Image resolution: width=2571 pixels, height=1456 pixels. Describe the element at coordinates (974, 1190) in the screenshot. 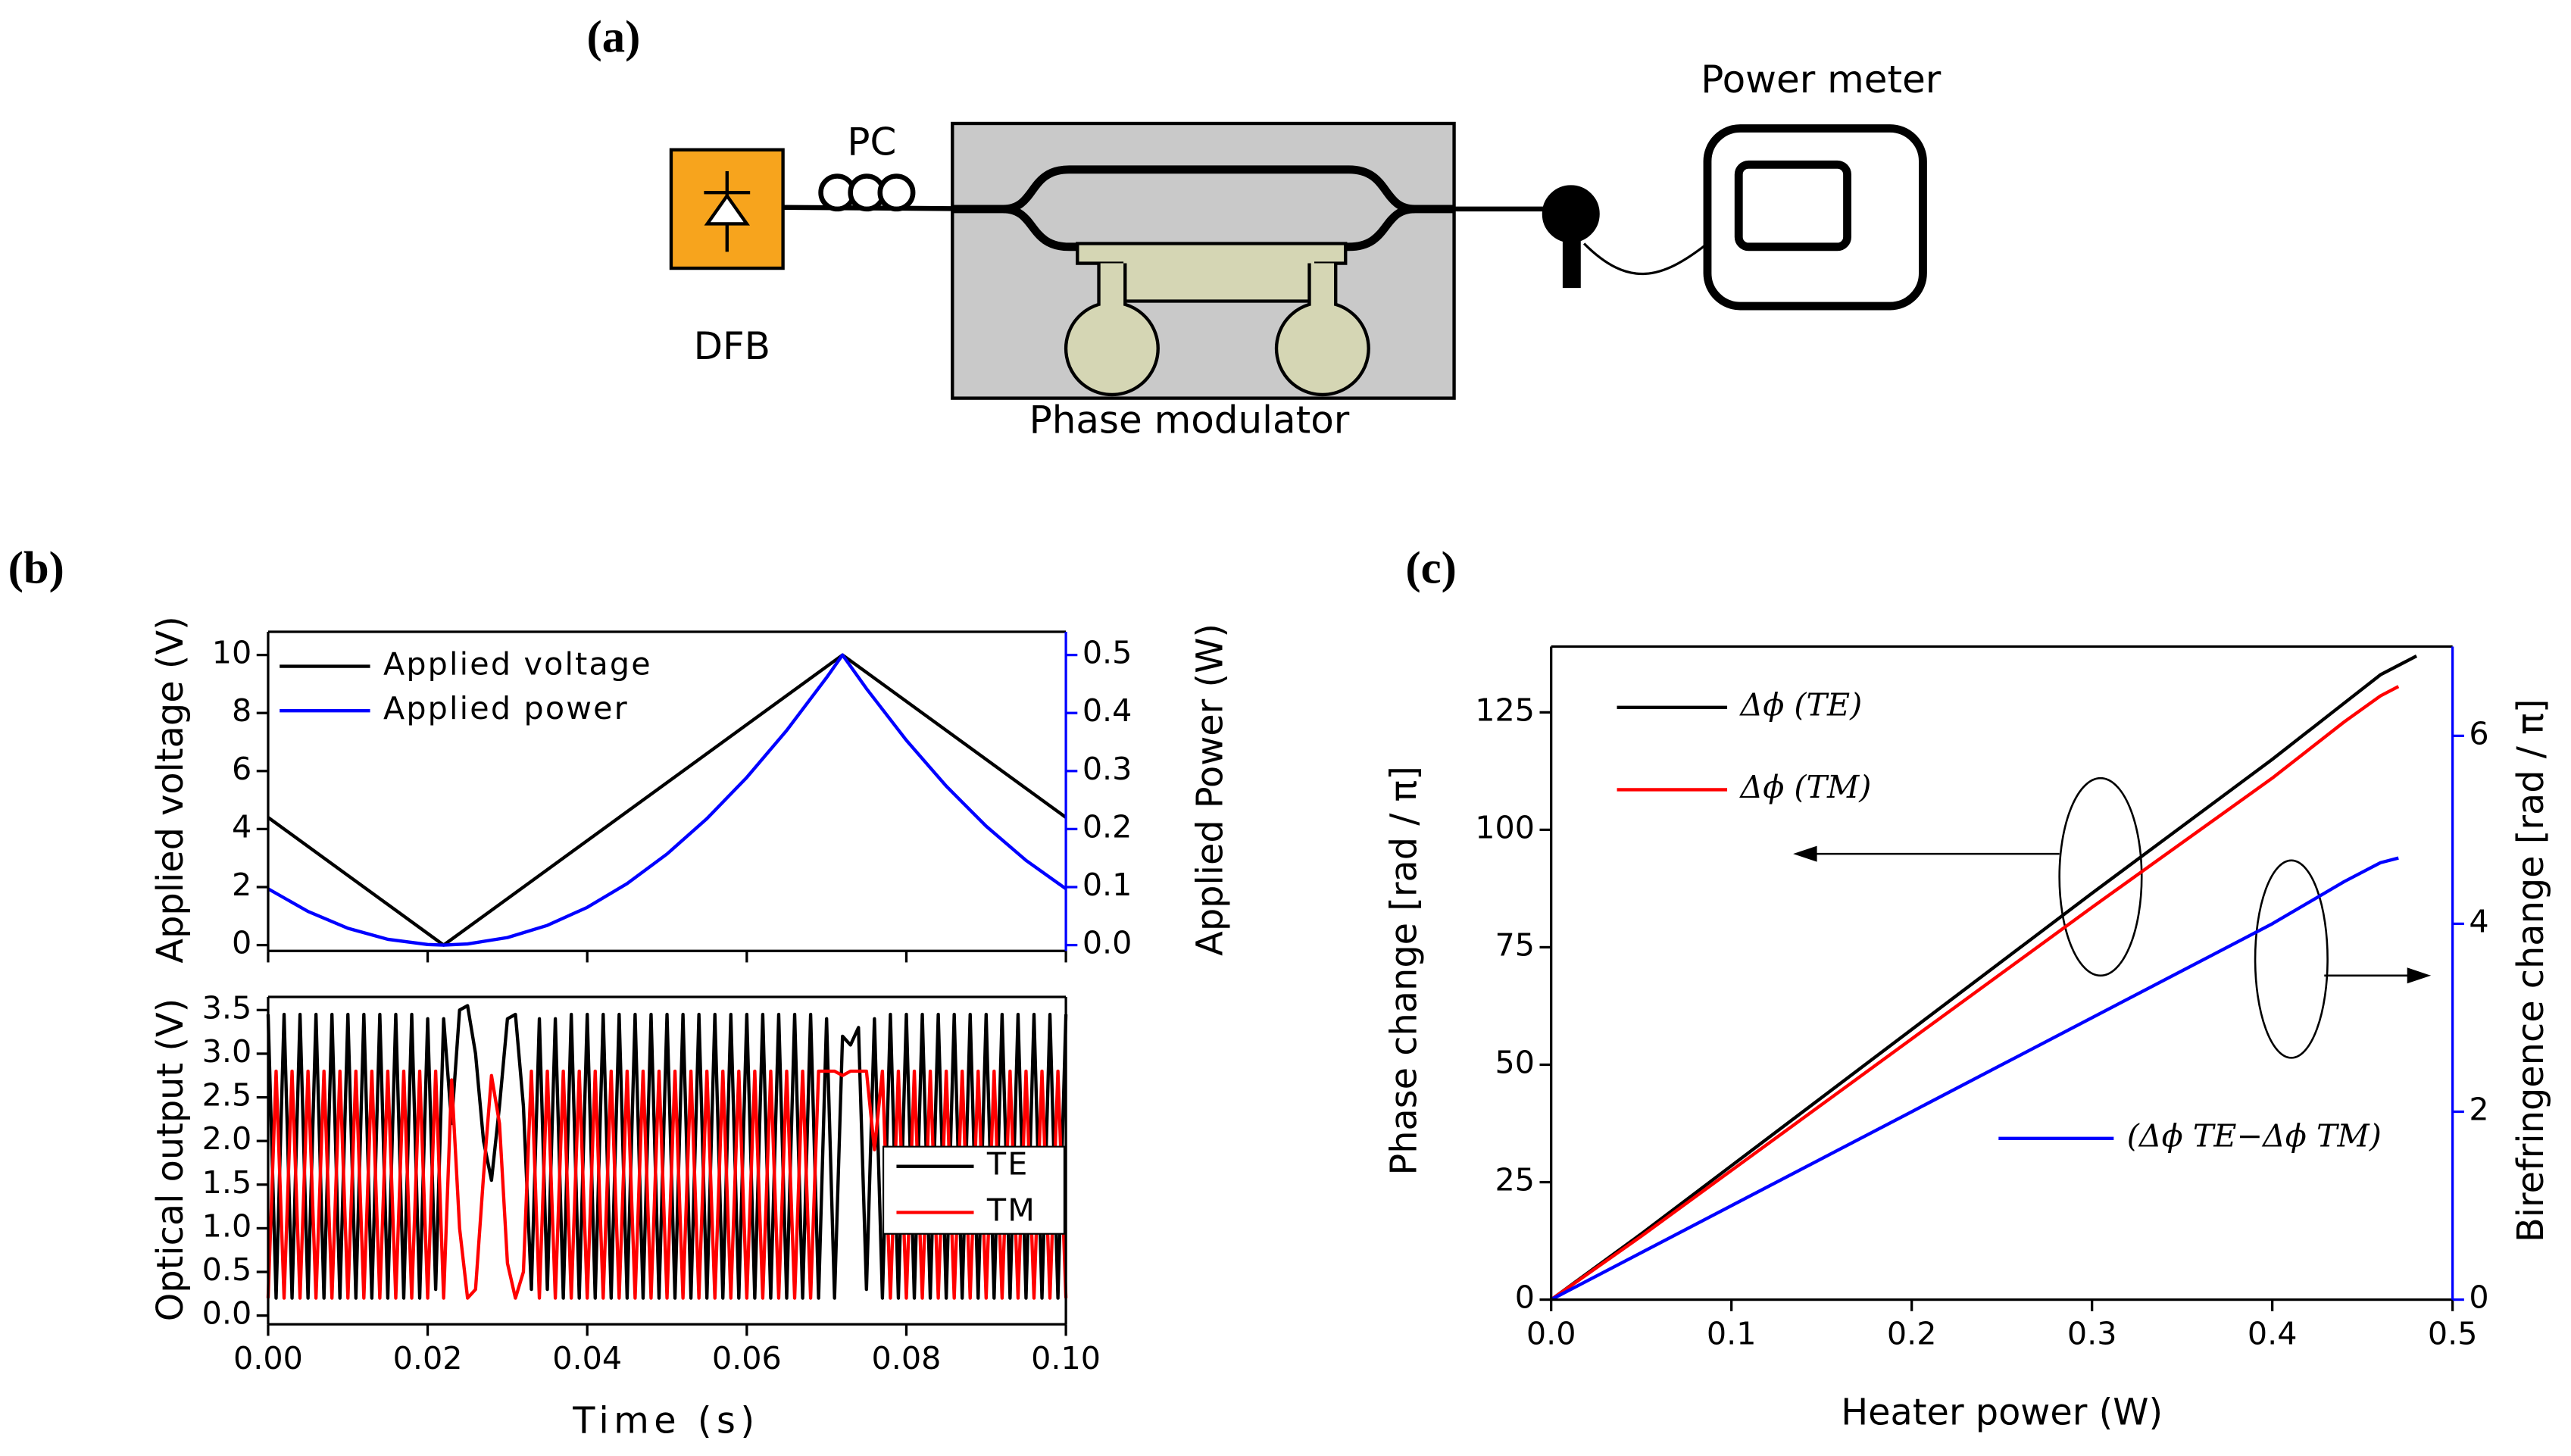

I see `legend-box` at that location.